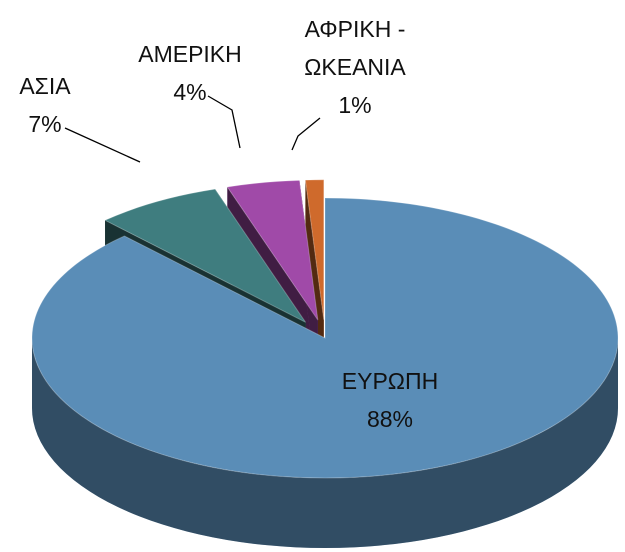 The width and height of the screenshot is (625, 552). I want to click on category-label: ΑΜΕΡΙΚΗ, so click(190, 54).